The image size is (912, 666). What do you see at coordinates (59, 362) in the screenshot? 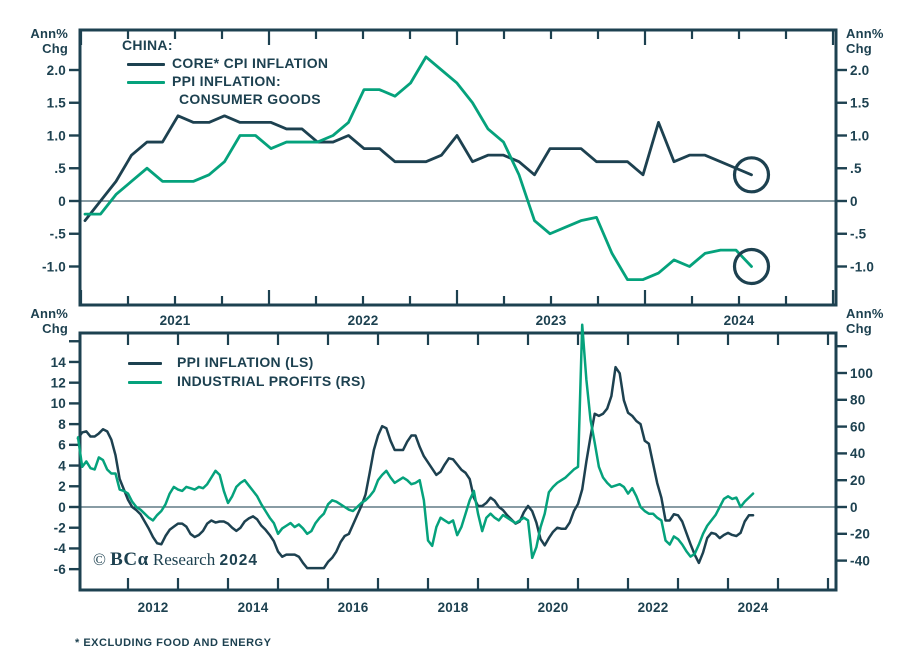
I see `y-tick-label: 14` at bounding box center [59, 362].